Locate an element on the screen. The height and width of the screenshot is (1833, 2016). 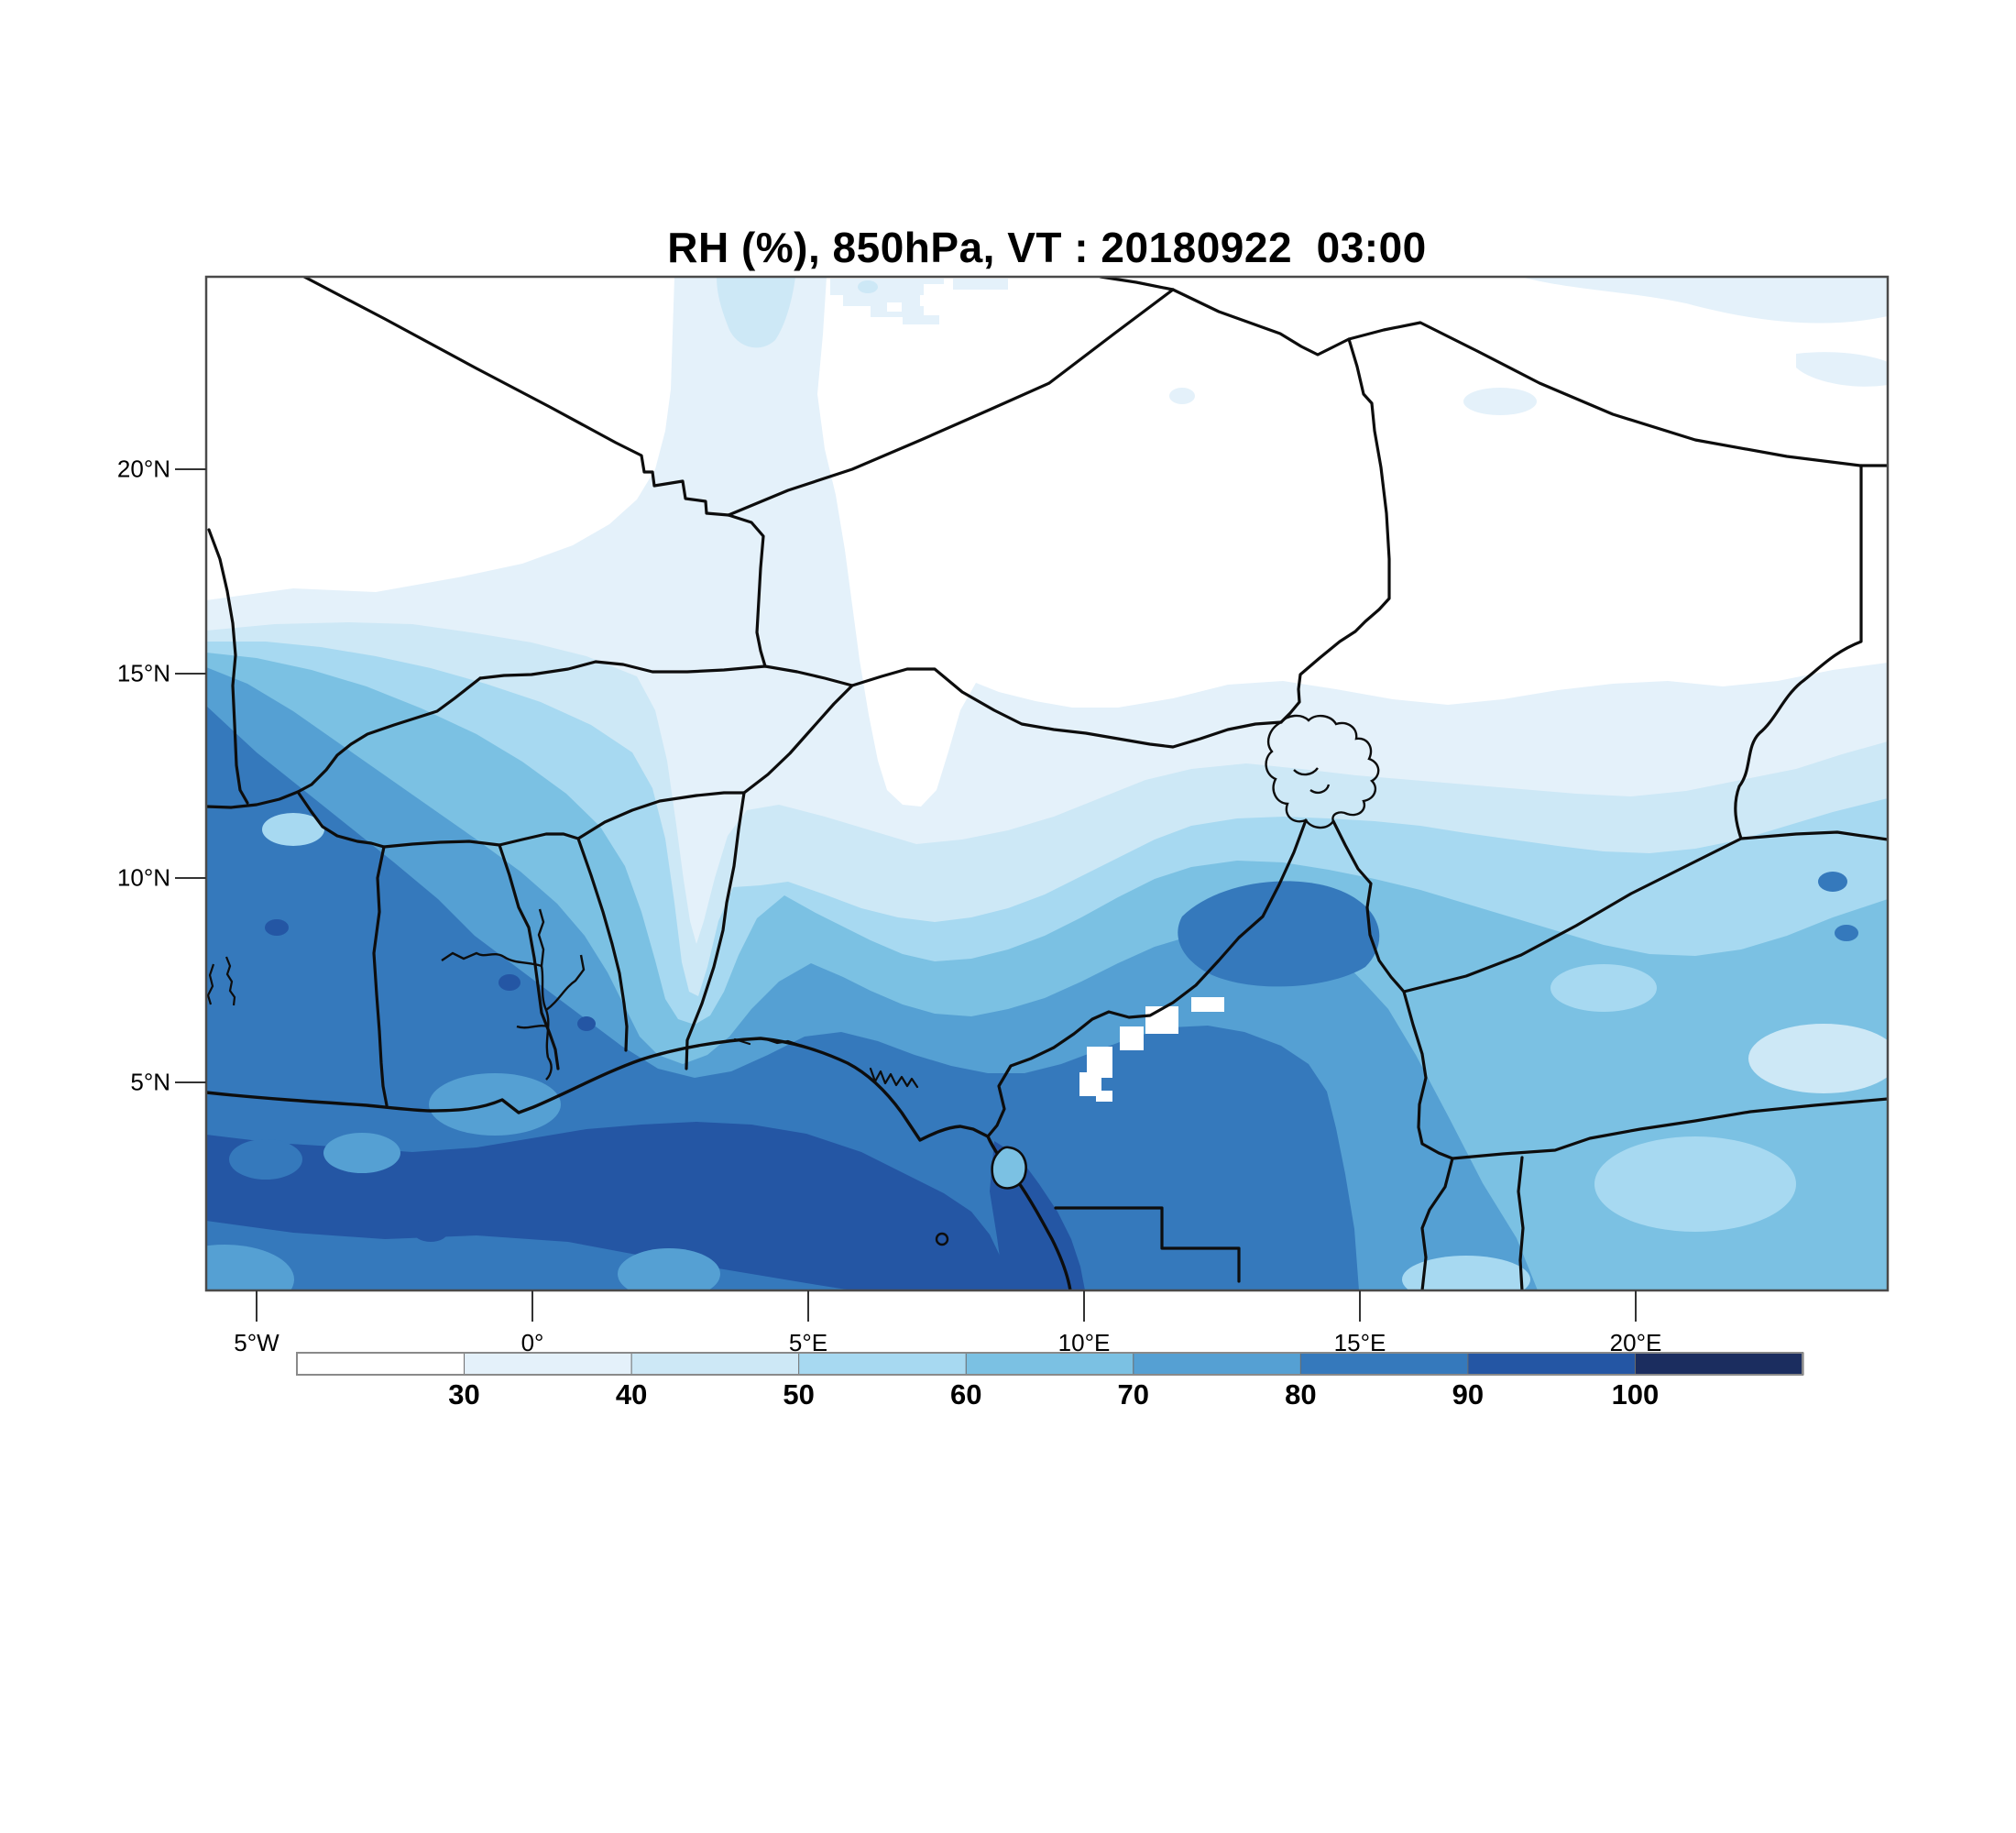
colorbar-frame is located at coordinates (1049, 1364).